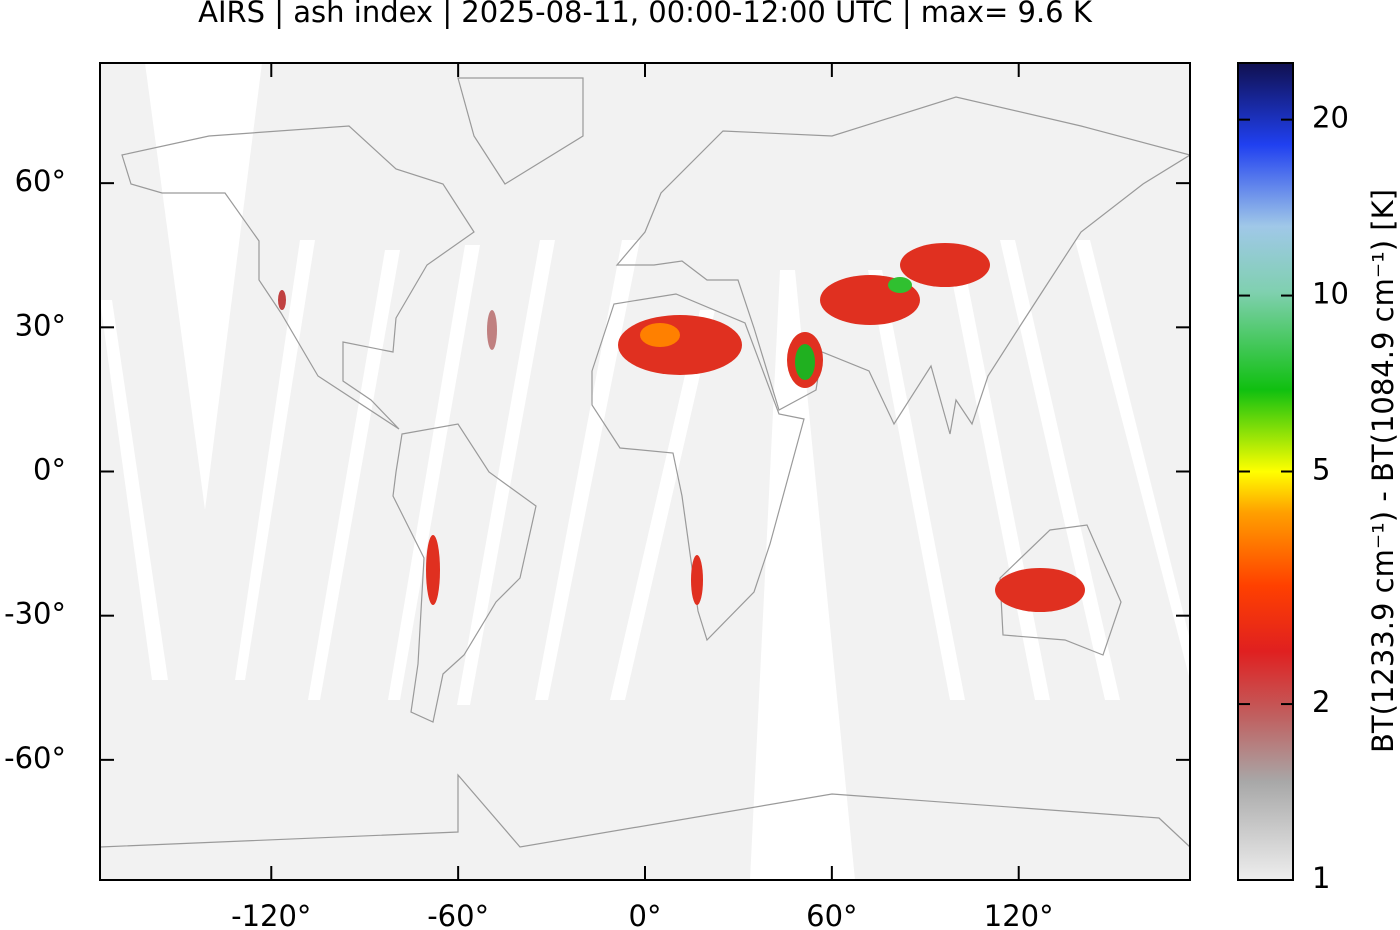 Image resolution: width=1400 pixels, height=930 pixels. What do you see at coordinates (1321, 470) in the screenshot?
I see `colorbar-tick-label: 5` at bounding box center [1321, 470].